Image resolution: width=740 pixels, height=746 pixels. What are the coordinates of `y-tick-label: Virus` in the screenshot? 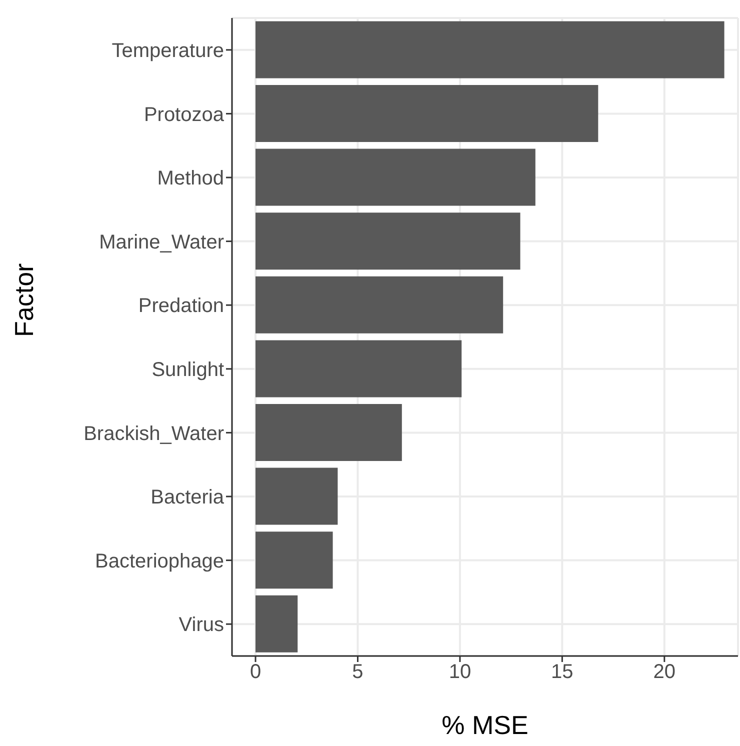 It's located at (201, 625).